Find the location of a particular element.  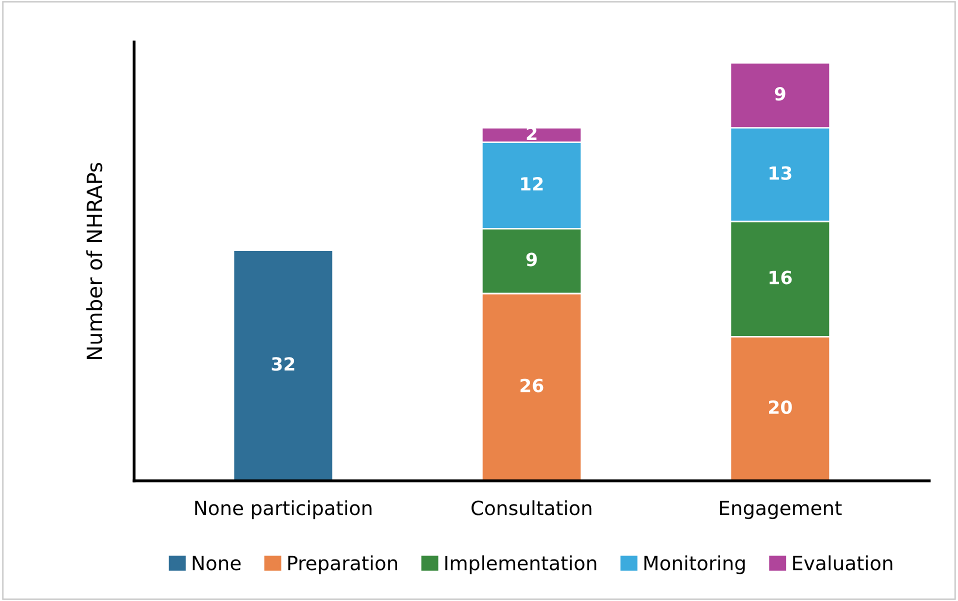

legend-label: Preparation is located at coordinates (343, 564).